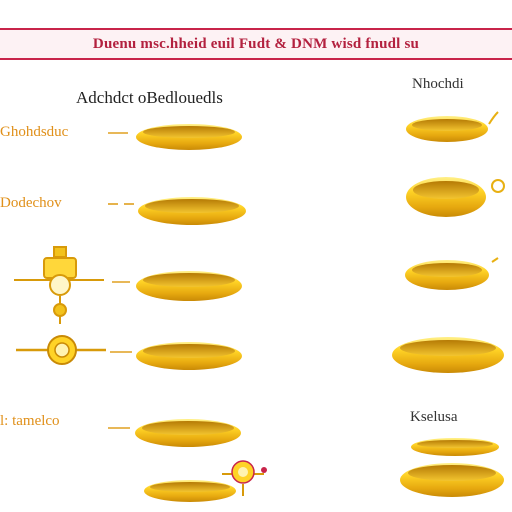  I want to click on coin-ornament-icon, so click(61, 350).